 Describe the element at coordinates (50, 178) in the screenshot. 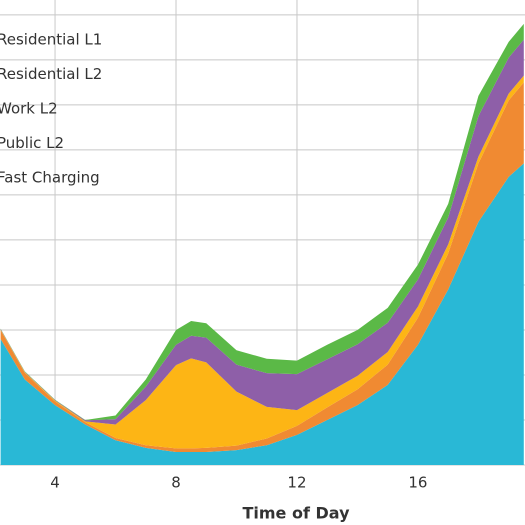

I see `legend-label: Fast Charging` at that location.